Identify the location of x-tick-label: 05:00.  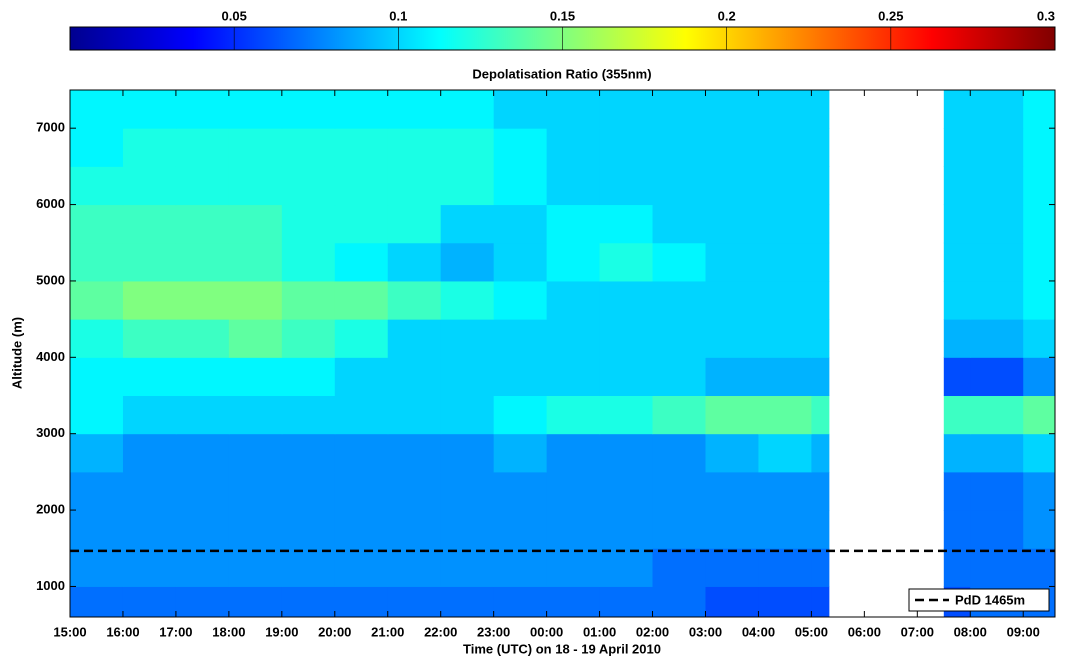
(811, 631).